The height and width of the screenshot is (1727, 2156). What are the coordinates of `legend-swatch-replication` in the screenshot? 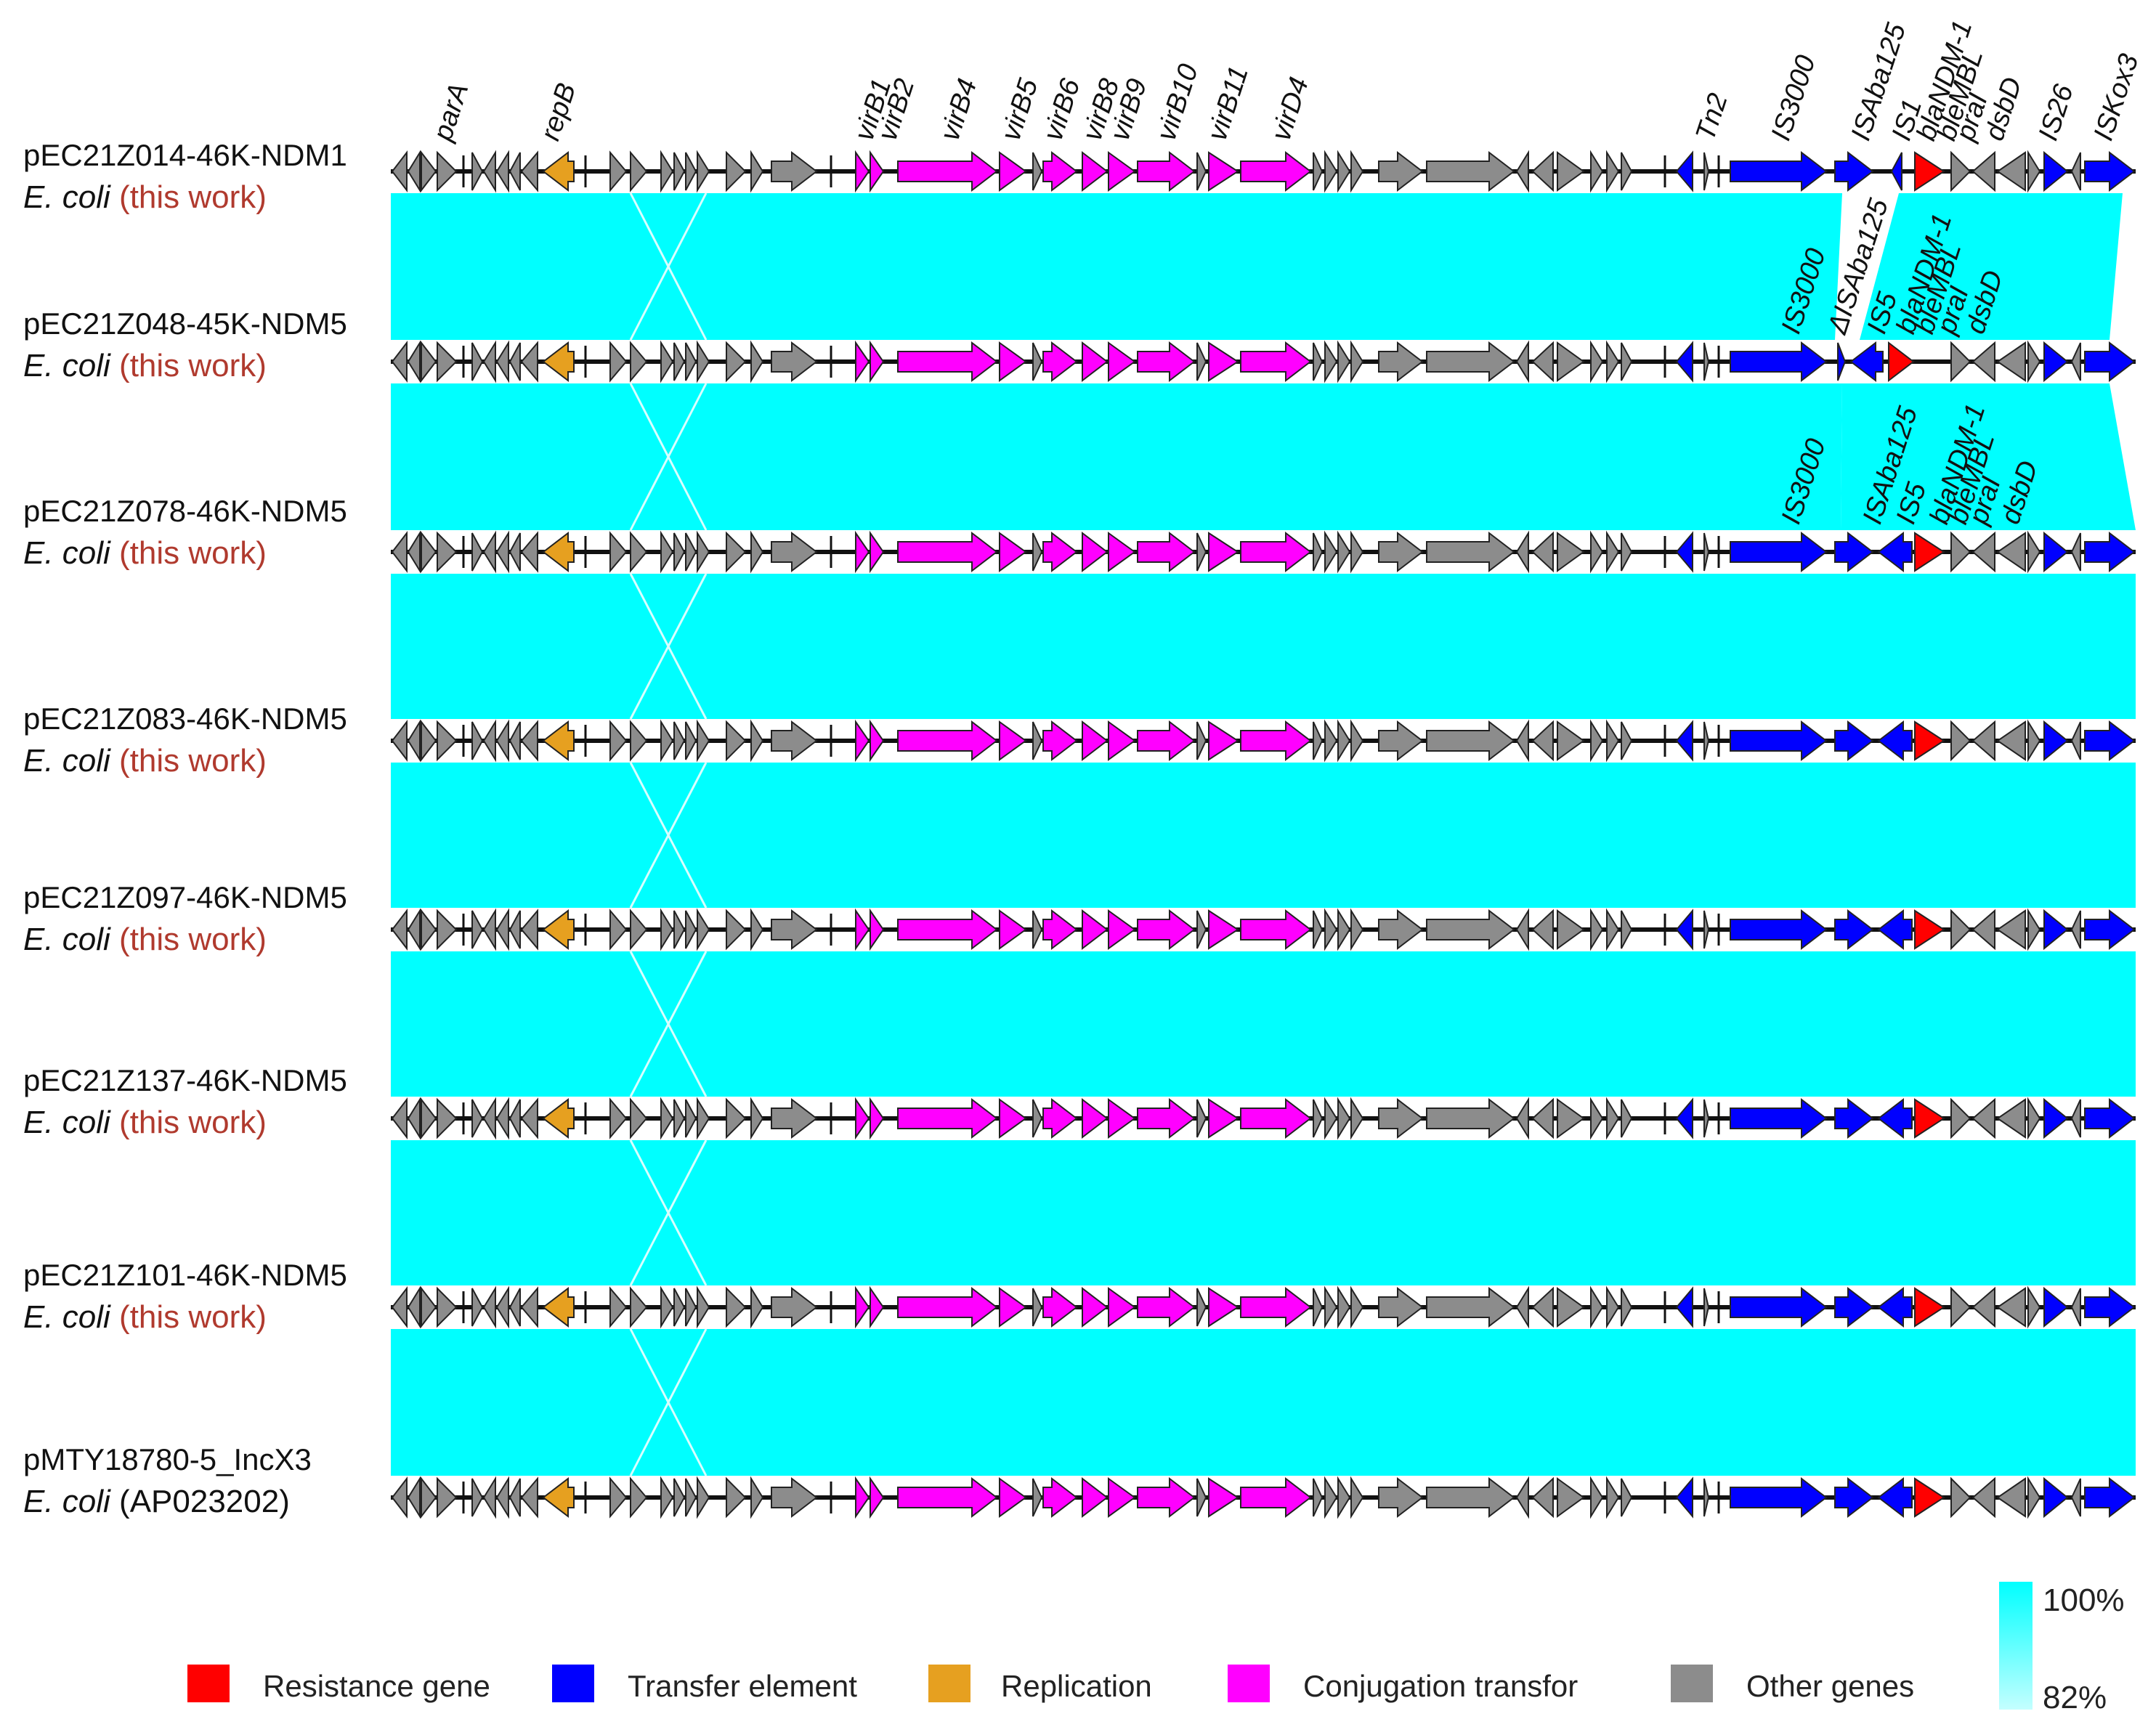 It's located at (949, 1683).